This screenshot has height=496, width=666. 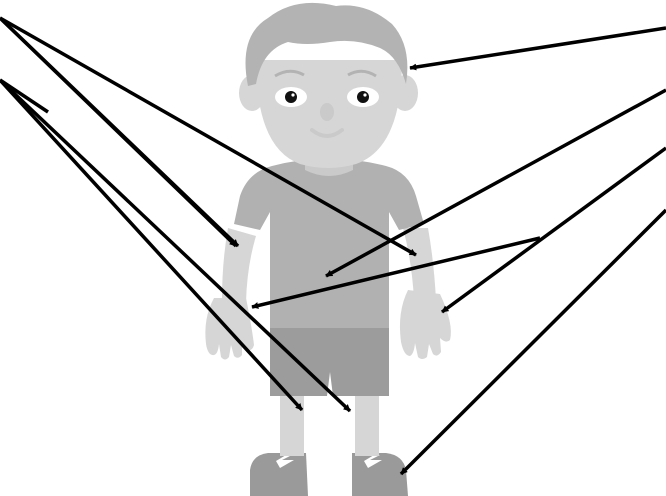 What do you see at coordinates (537, 48) in the screenshot?
I see `arrow-to-hair` at bounding box center [537, 48].